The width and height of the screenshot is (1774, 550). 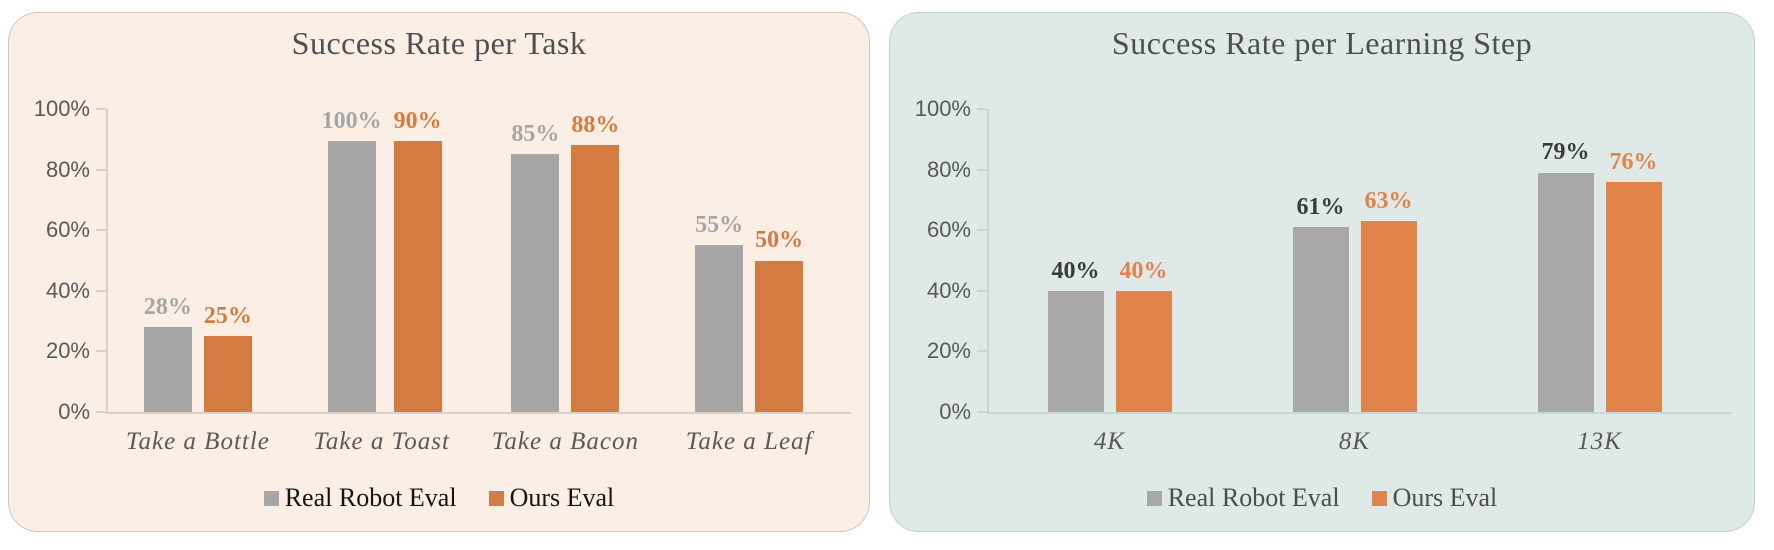 I want to click on x-category-label: Take a Toast, so click(x=381, y=441).